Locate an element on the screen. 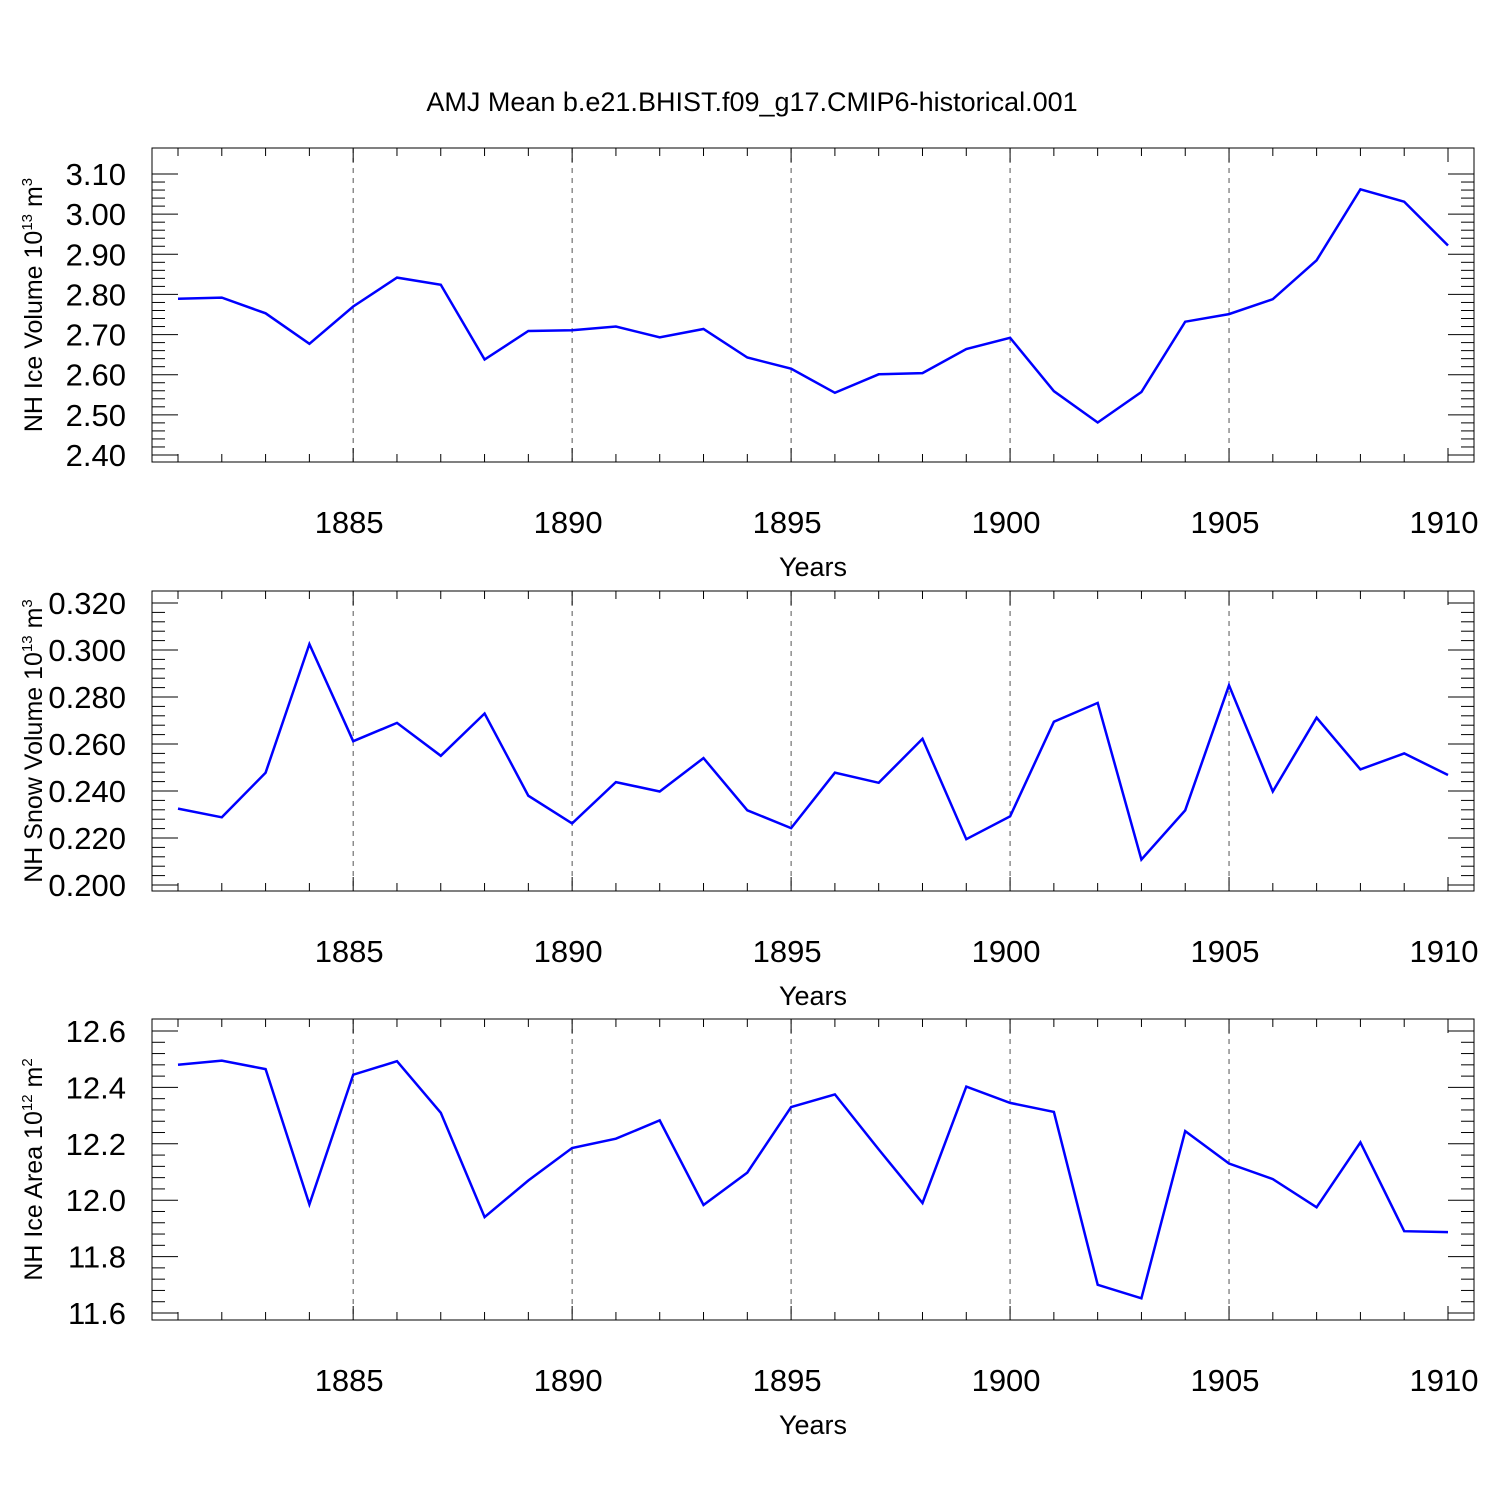 The height and width of the screenshot is (1500, 1500). y-axis-label-superscript: 2 is located at coordinates (27, 1062).